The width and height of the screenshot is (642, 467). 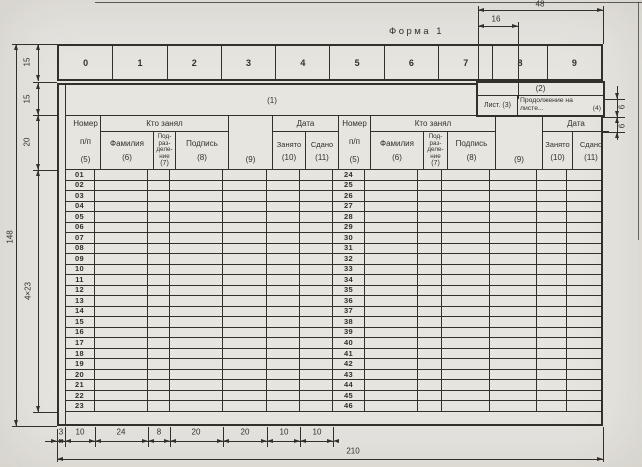 I want to click on table-row: 36, so click(x=468, y=301).